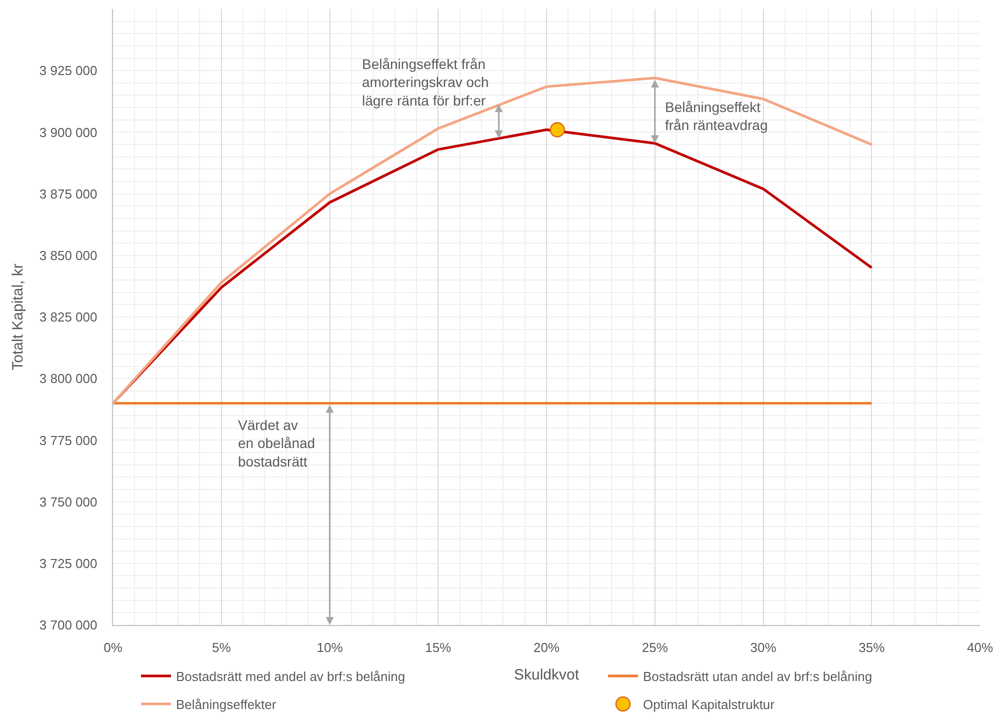  What do you see at coordinates (222, 647) in the screenshot?
I see `x-tick-label: 5%` at bounding box center [222, 647].